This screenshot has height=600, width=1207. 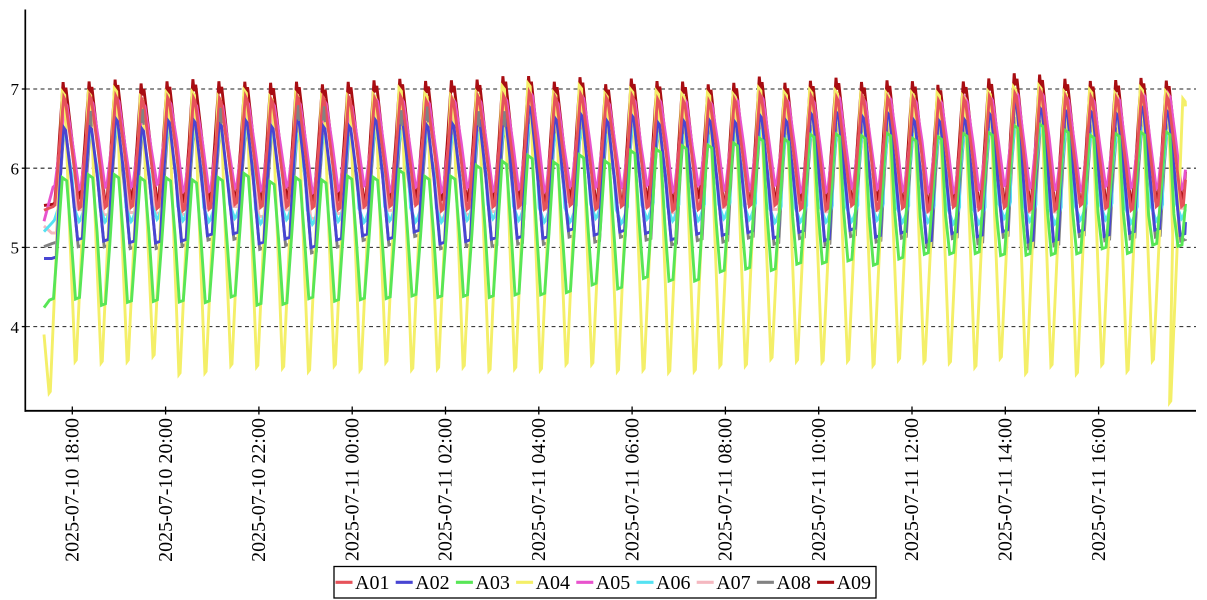 What do you see at coordinates (553, 583) in the screenshot?
I see `svg-text: A04` at bounding box center [553, 583].